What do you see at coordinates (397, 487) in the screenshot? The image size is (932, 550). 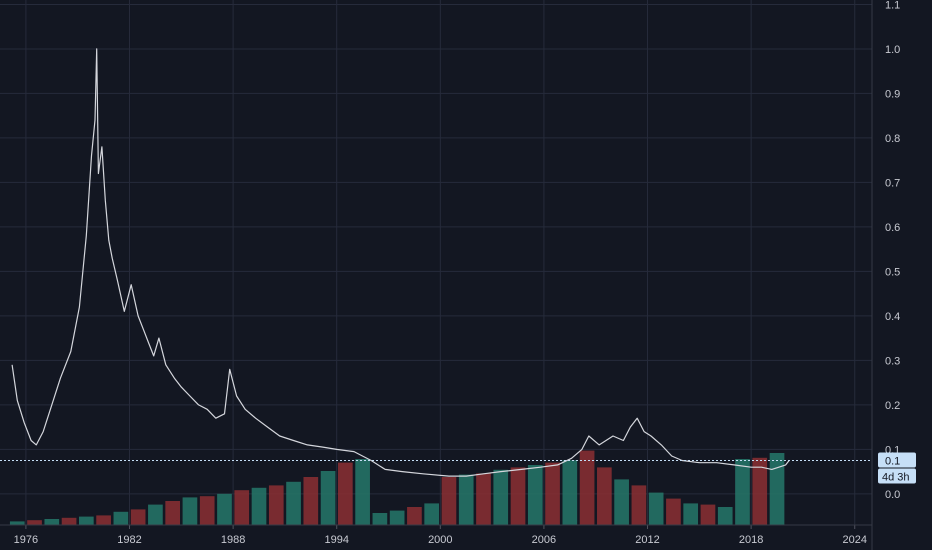 I see `volume-bars` at bounding box center [397, 487].